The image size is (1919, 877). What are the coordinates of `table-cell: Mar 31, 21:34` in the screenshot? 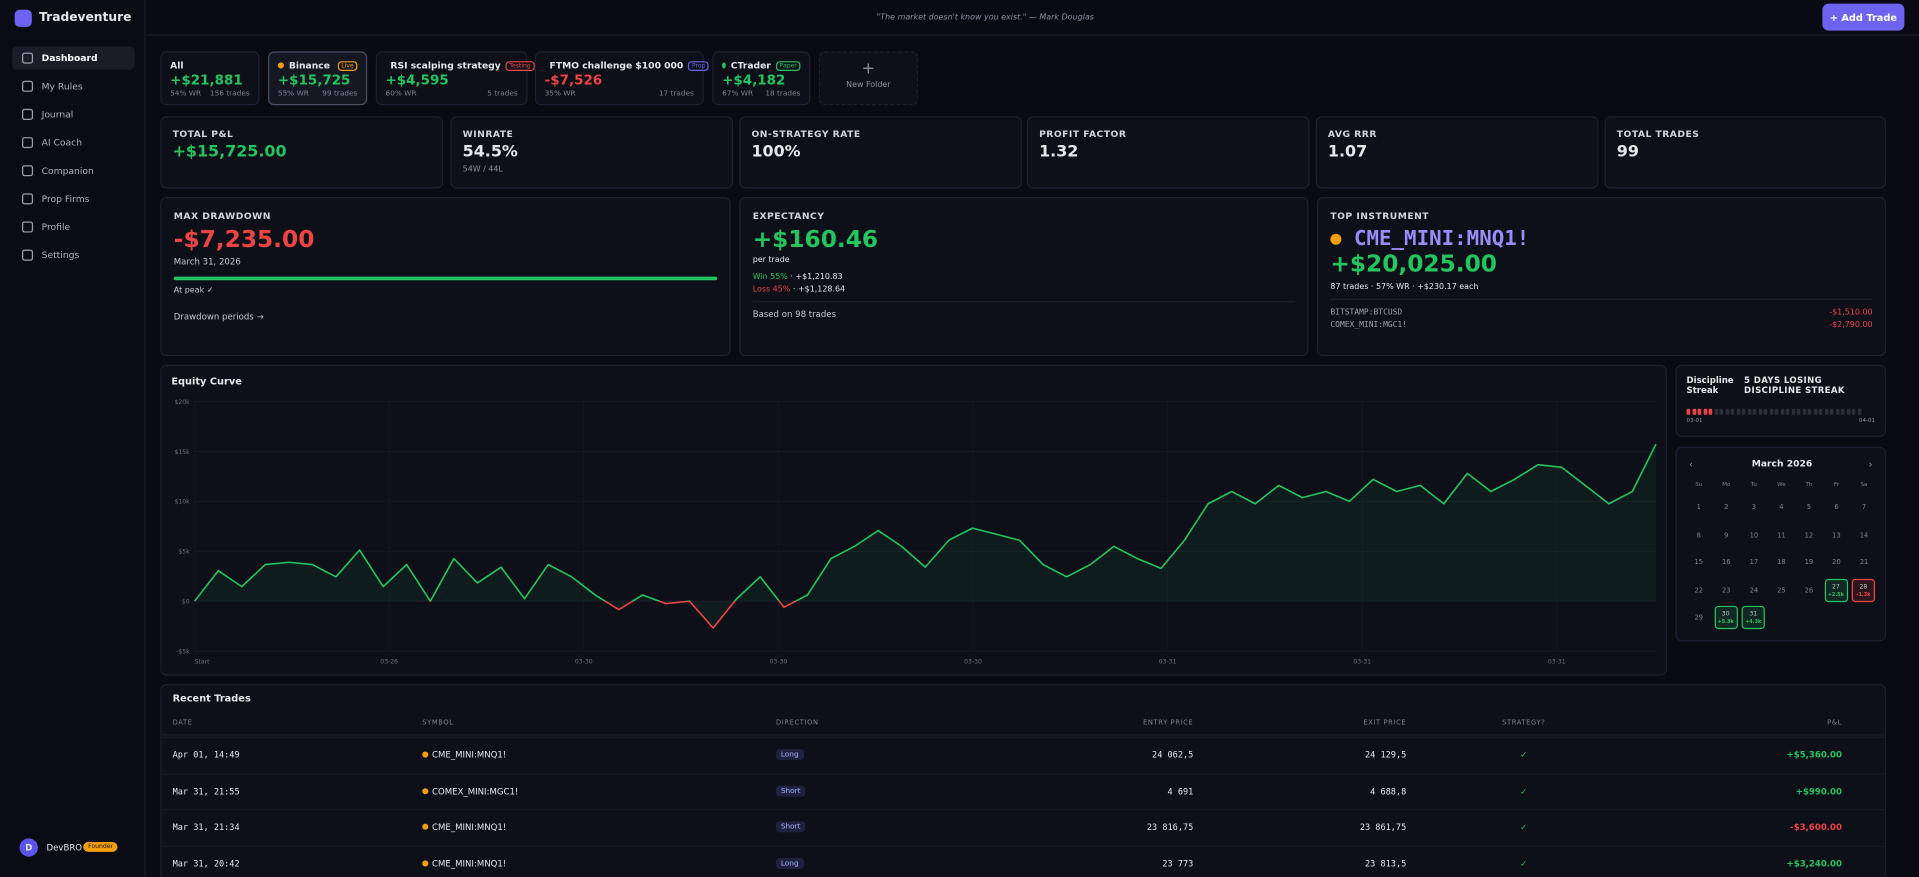 It's located at (206, 827).